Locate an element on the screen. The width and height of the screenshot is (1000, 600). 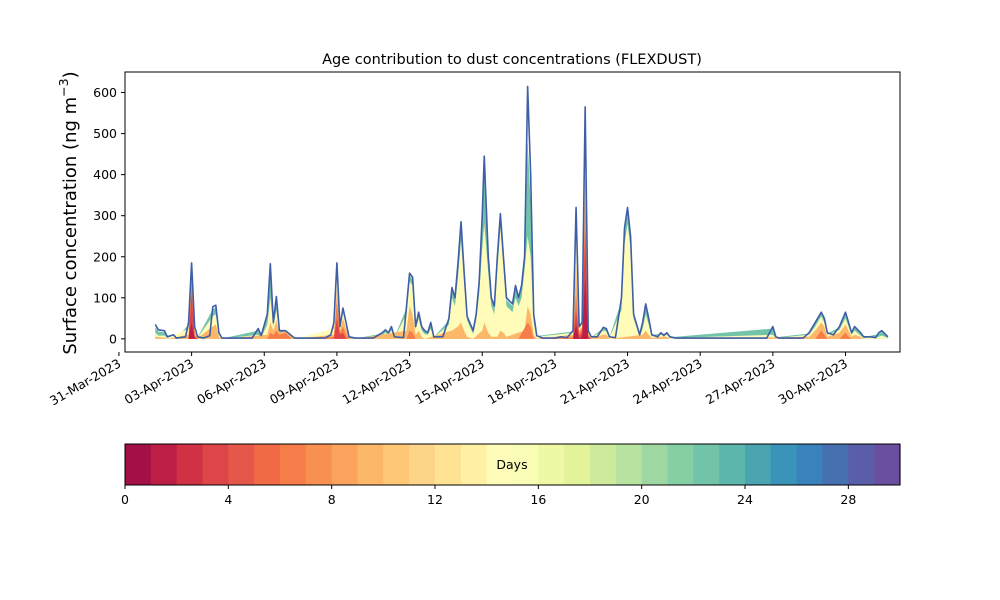
colorbar-tick-label: 16 is located at coordinates (538, 499).